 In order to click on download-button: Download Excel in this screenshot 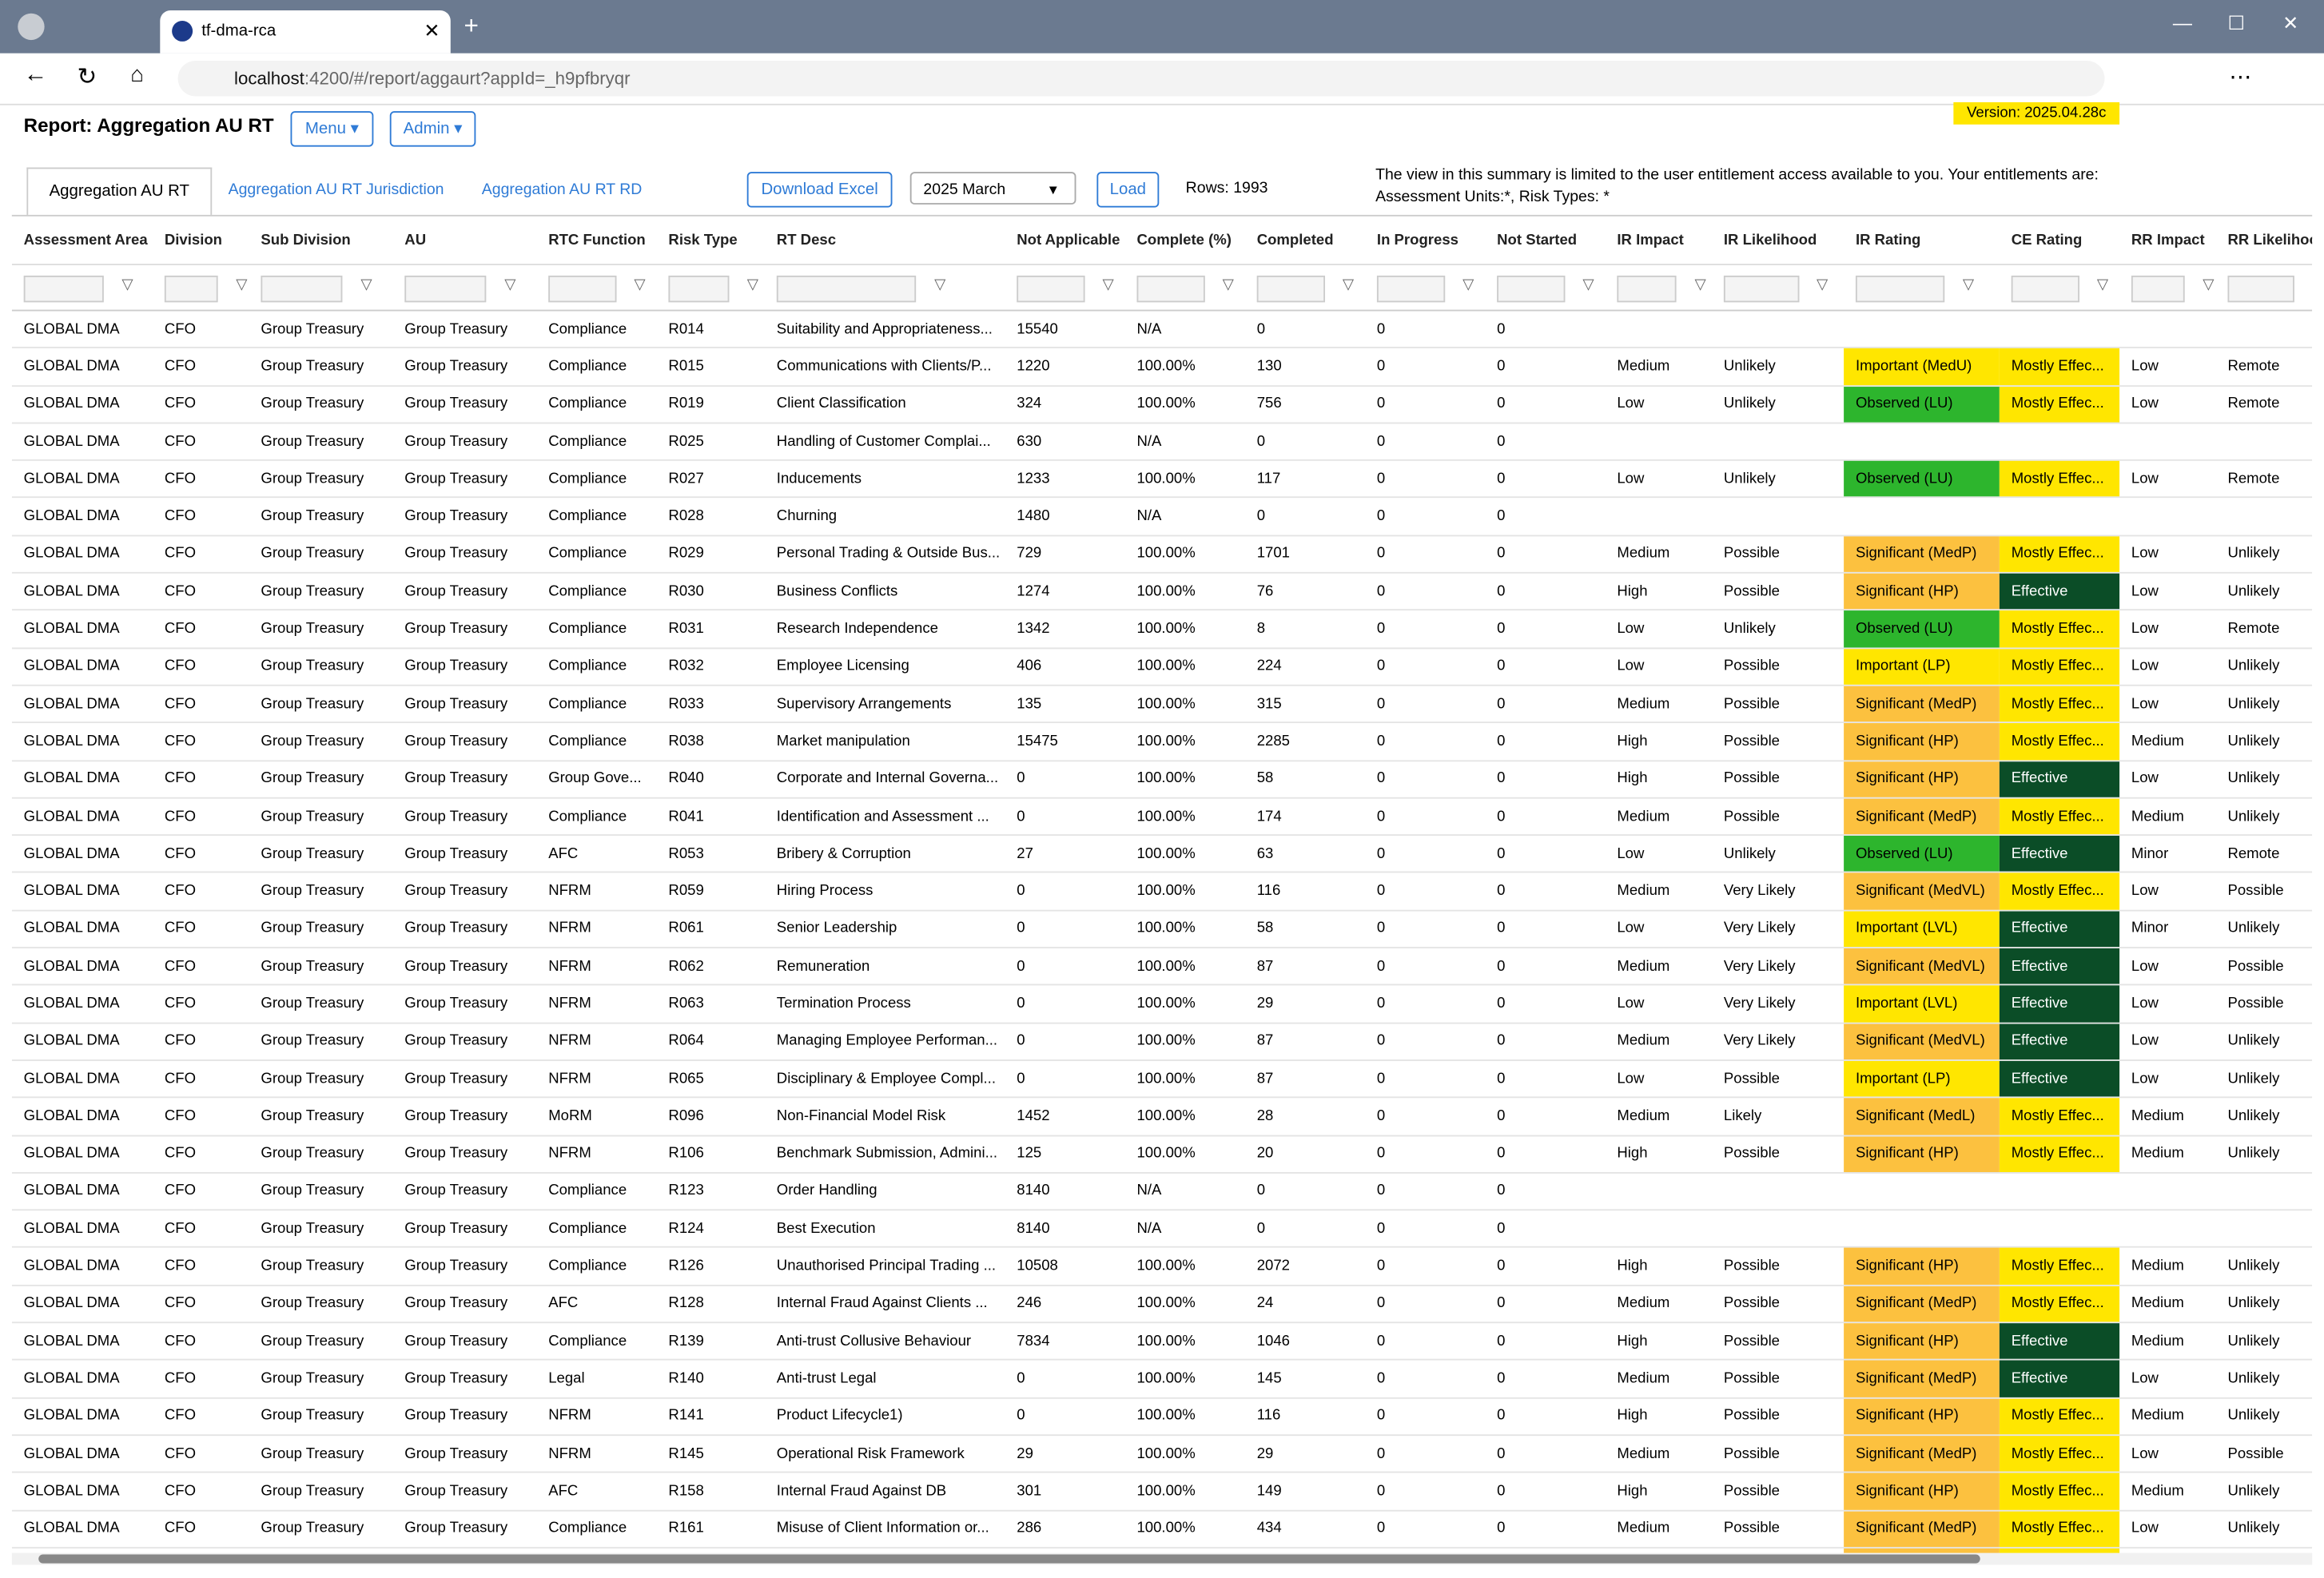, I will do `click(820, 190)`.